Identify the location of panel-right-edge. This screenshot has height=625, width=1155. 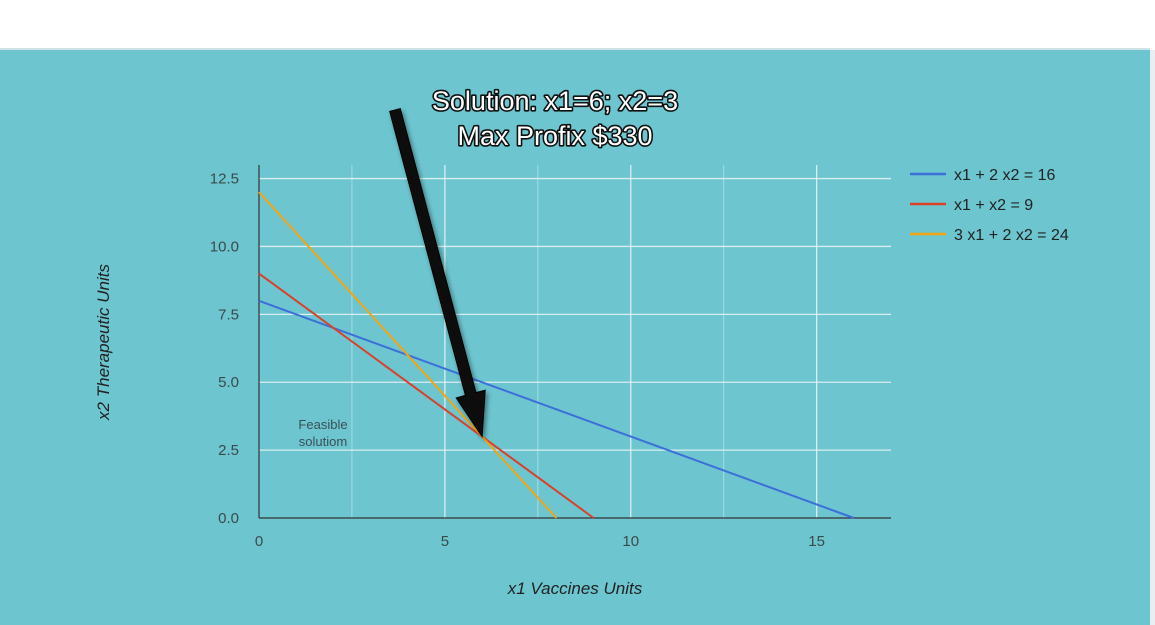
(1152, 337).